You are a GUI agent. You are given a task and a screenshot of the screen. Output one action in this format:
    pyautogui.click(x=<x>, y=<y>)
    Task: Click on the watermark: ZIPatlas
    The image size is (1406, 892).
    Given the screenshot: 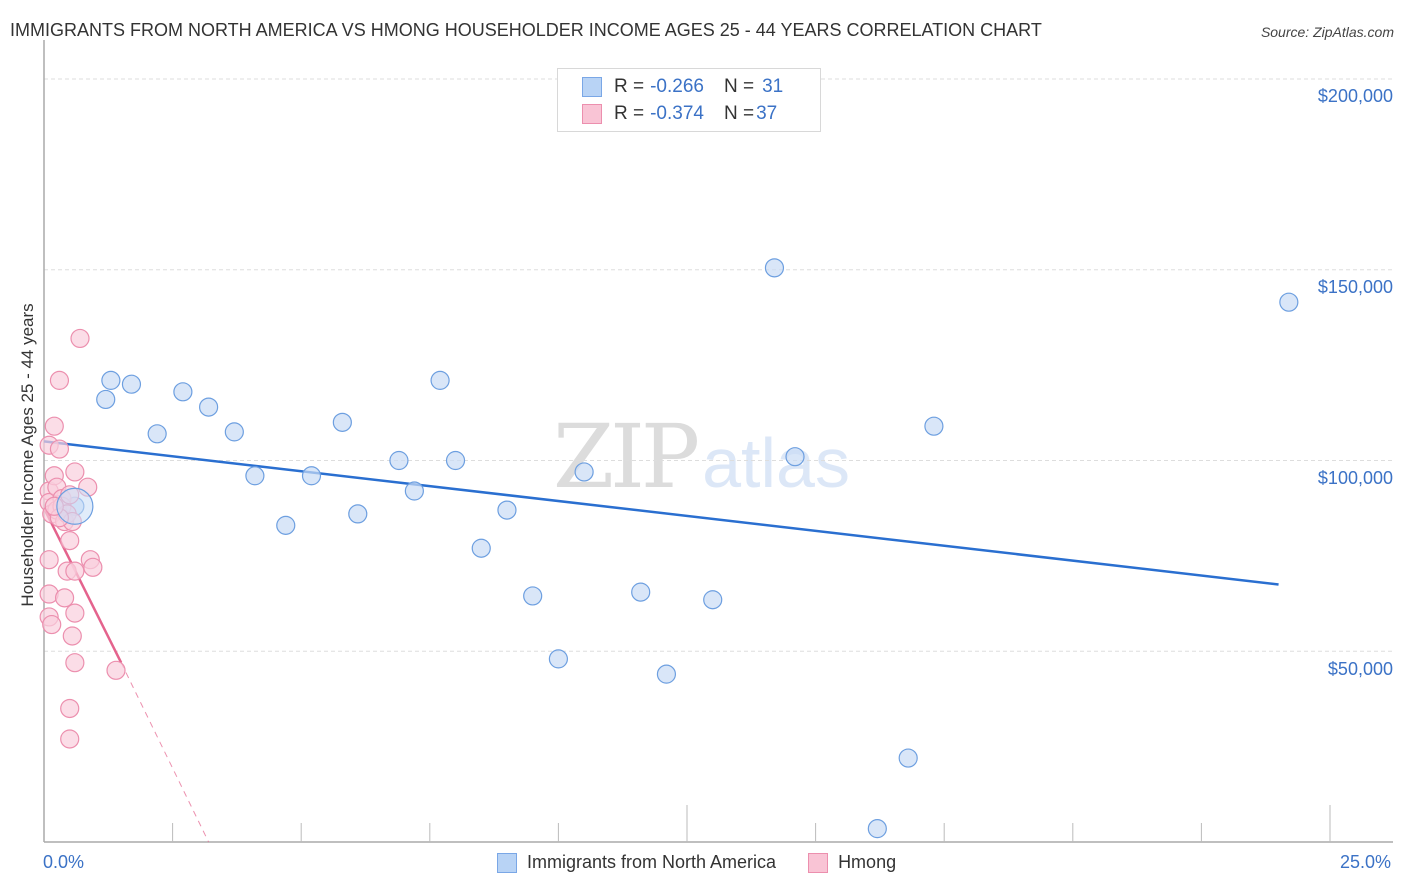 What is the action you would take?
    pyautogui.click(x=701, y=456)
    